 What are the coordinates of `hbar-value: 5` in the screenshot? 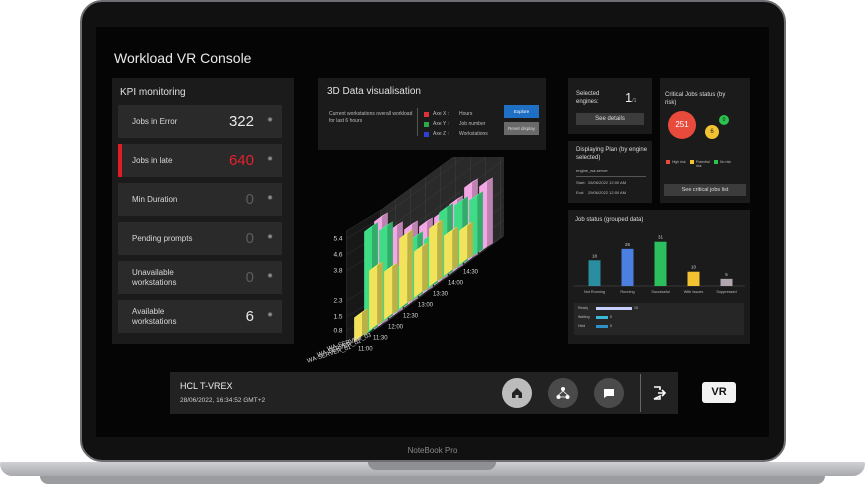 It's located at (611, 317).